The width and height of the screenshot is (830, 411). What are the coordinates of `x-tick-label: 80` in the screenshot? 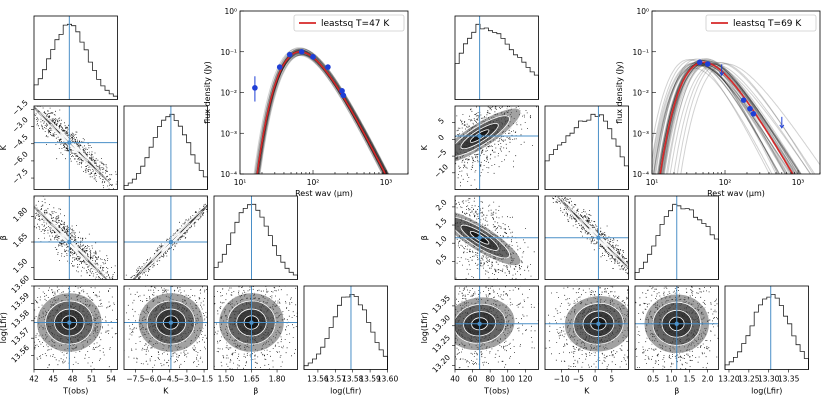 It's located at (490, 379).